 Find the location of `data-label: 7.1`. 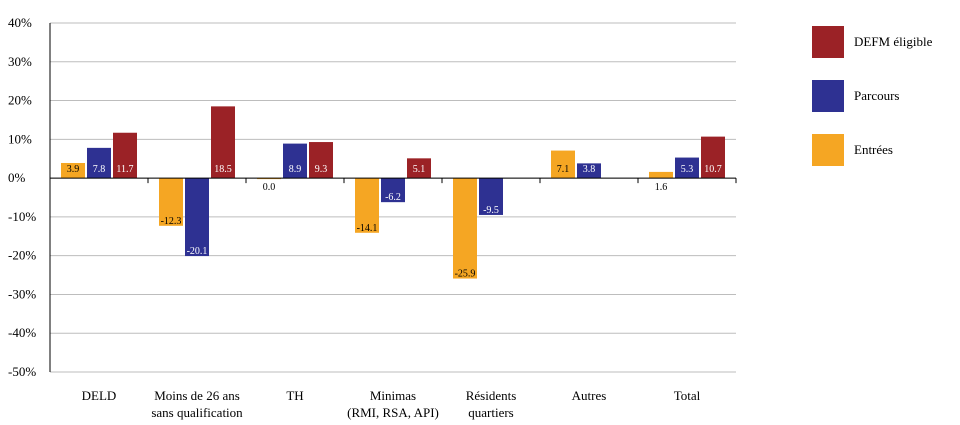

data-label: 7.1 is located at coordinates (563, 169).